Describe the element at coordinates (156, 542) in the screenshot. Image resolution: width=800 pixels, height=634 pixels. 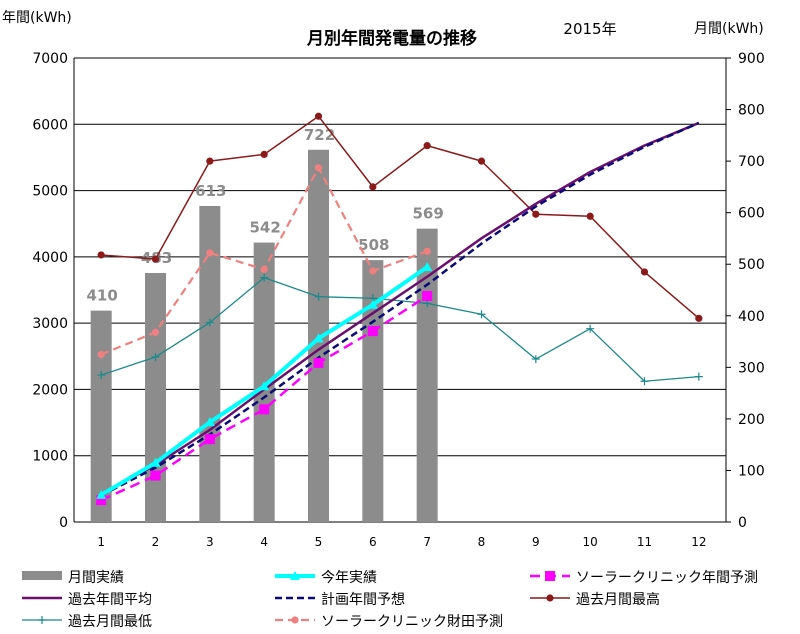
I see `x-tick-label: 2` at that location.